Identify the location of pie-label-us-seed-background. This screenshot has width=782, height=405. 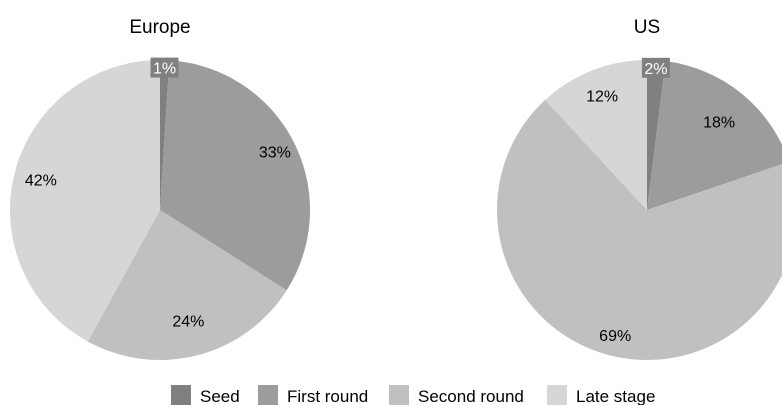
(655, 67).